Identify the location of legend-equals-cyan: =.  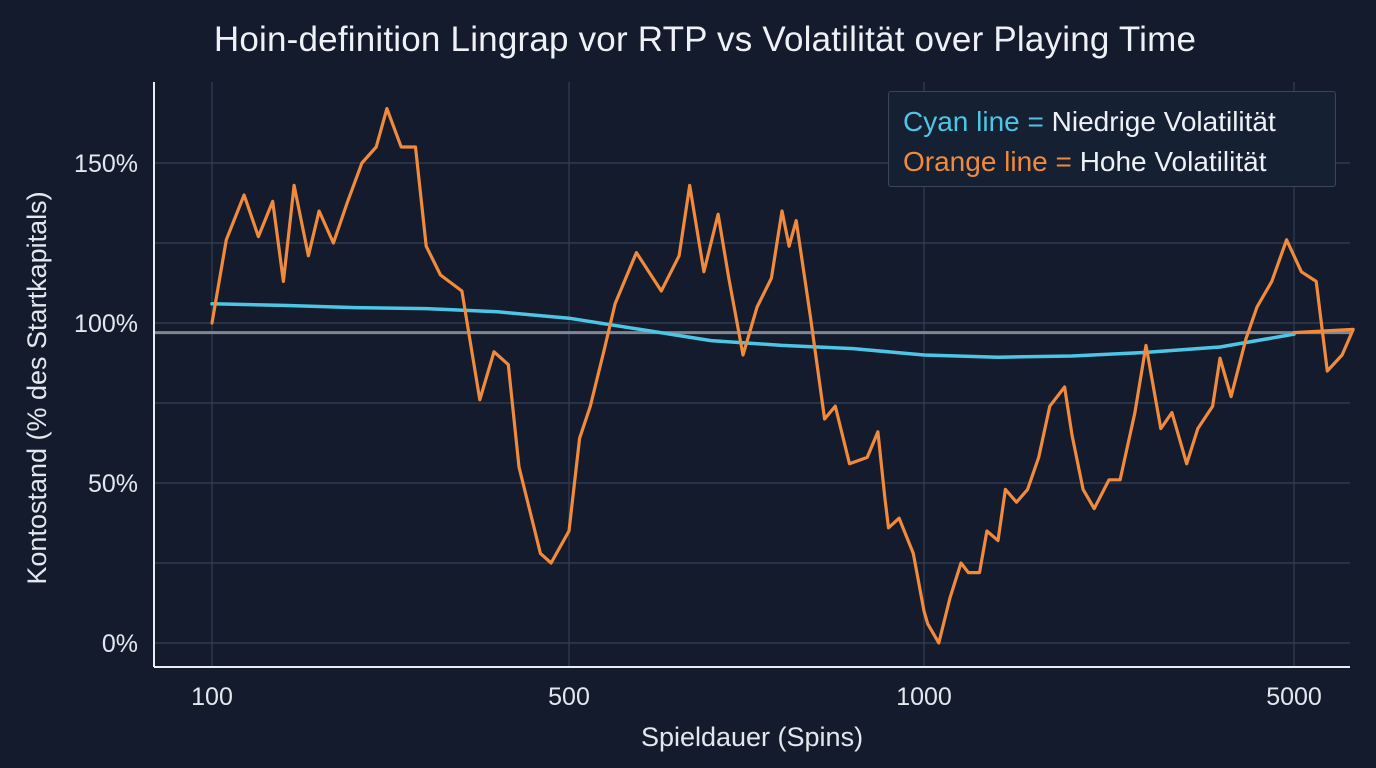
(1035, 121).